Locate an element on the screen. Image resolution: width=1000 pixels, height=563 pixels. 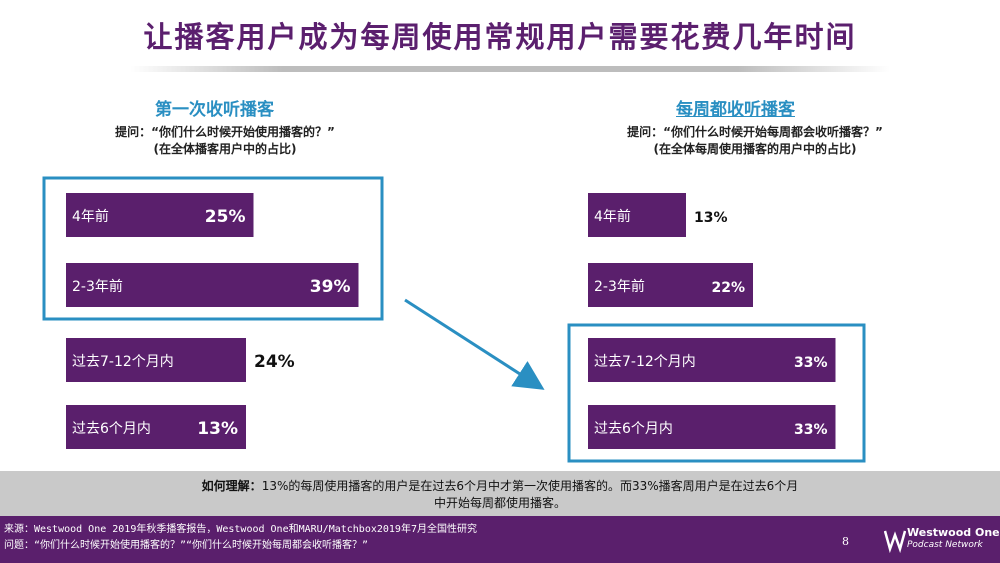
right-value-label-1: 13% is located at coordinates (711, 218).